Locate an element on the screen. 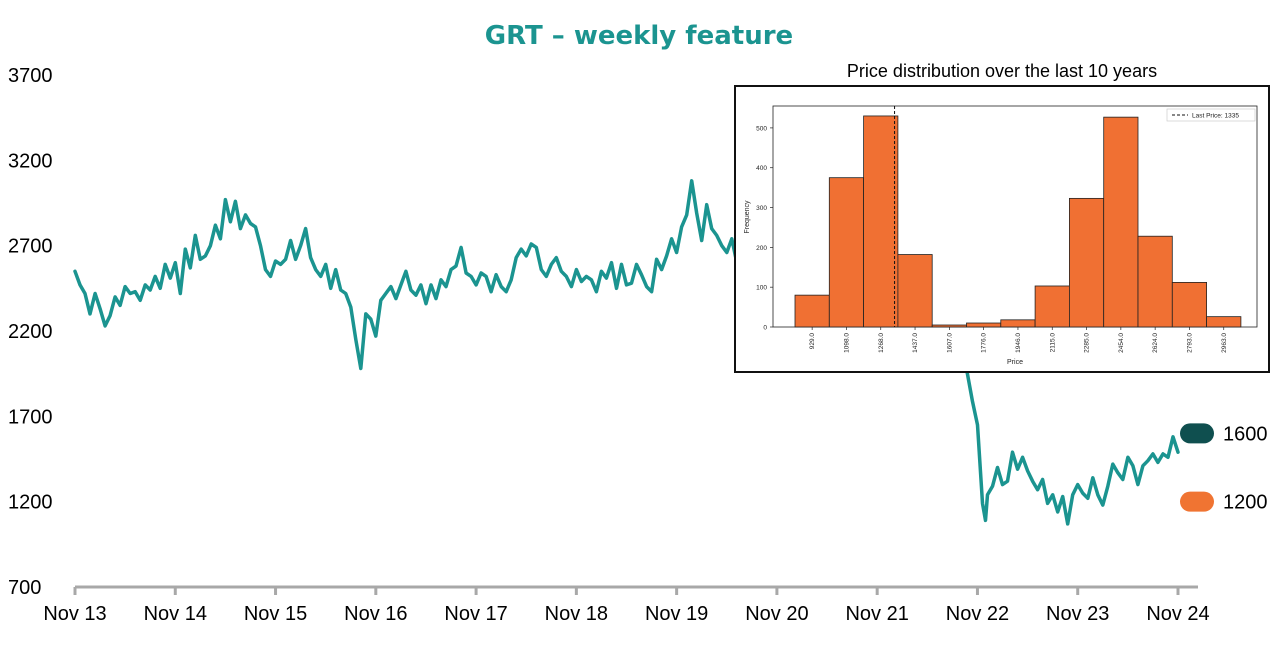 The height and width of the screenshot is (661, 1280). x-tick-label: Nov 14 is located at coordinates (175, 614).